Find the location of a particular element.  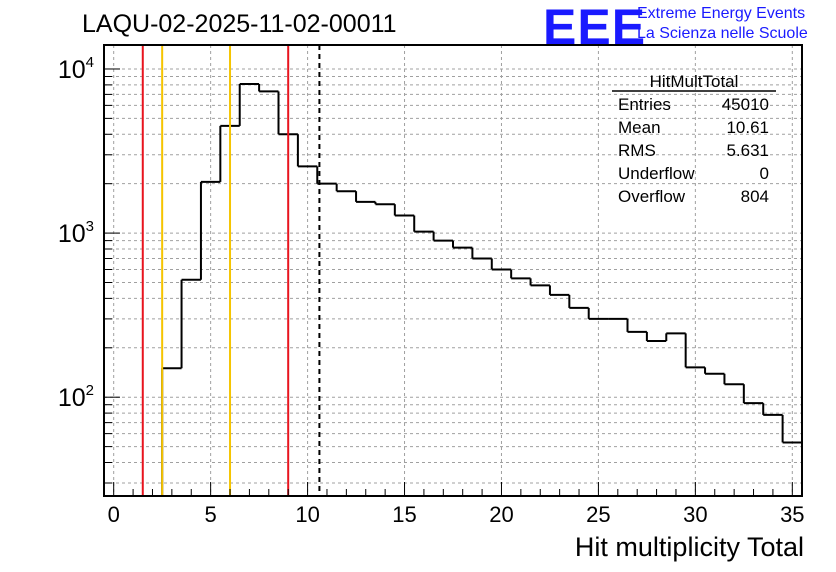

y-tick-label: 10³ is located at coordinates (76, 233).